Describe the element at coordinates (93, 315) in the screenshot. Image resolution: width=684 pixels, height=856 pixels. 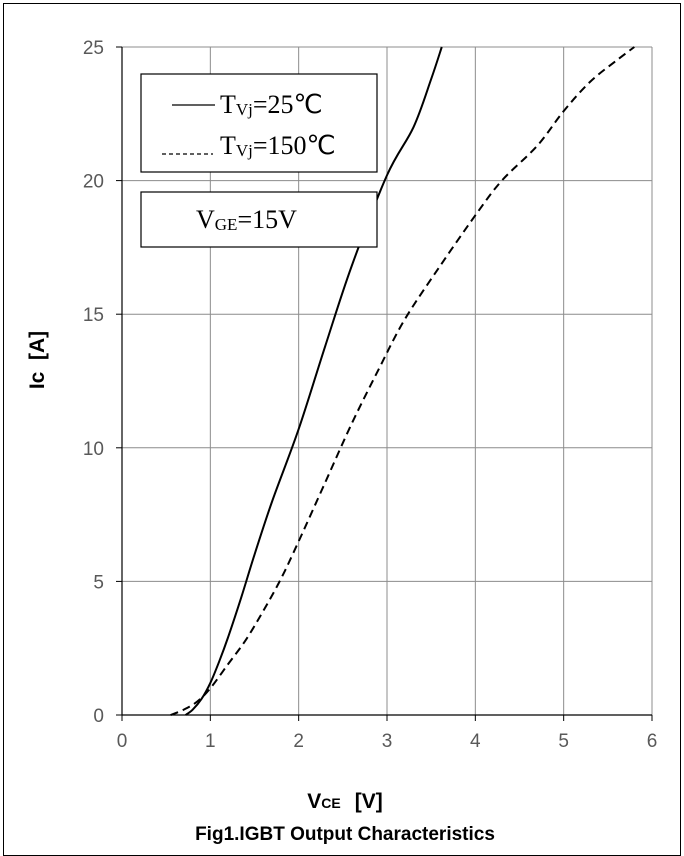
I see `y-tick-label: 15` at that location.